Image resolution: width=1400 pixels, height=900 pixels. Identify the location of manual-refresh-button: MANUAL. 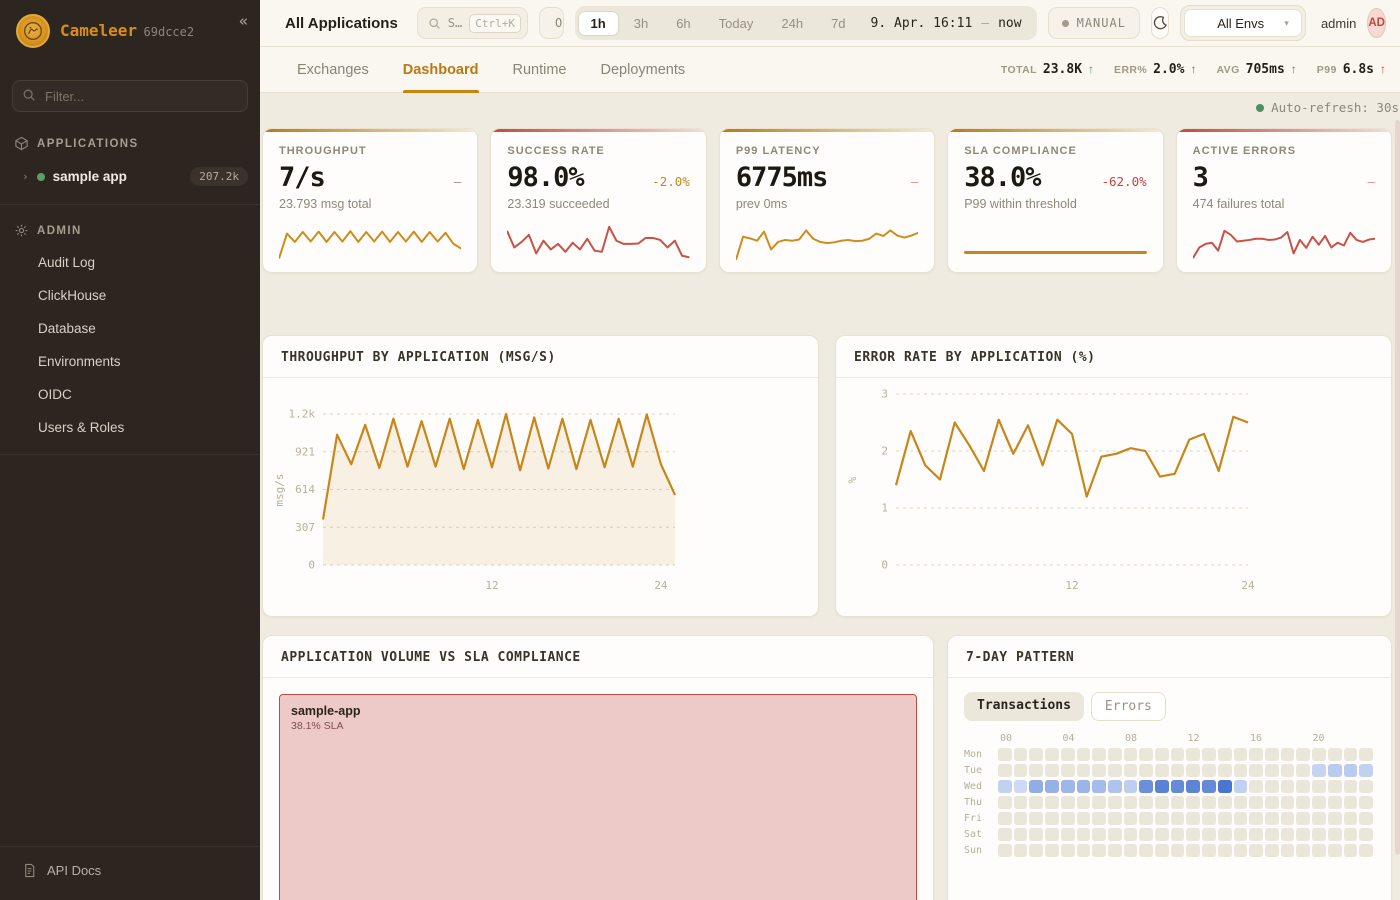
(1093, 23).